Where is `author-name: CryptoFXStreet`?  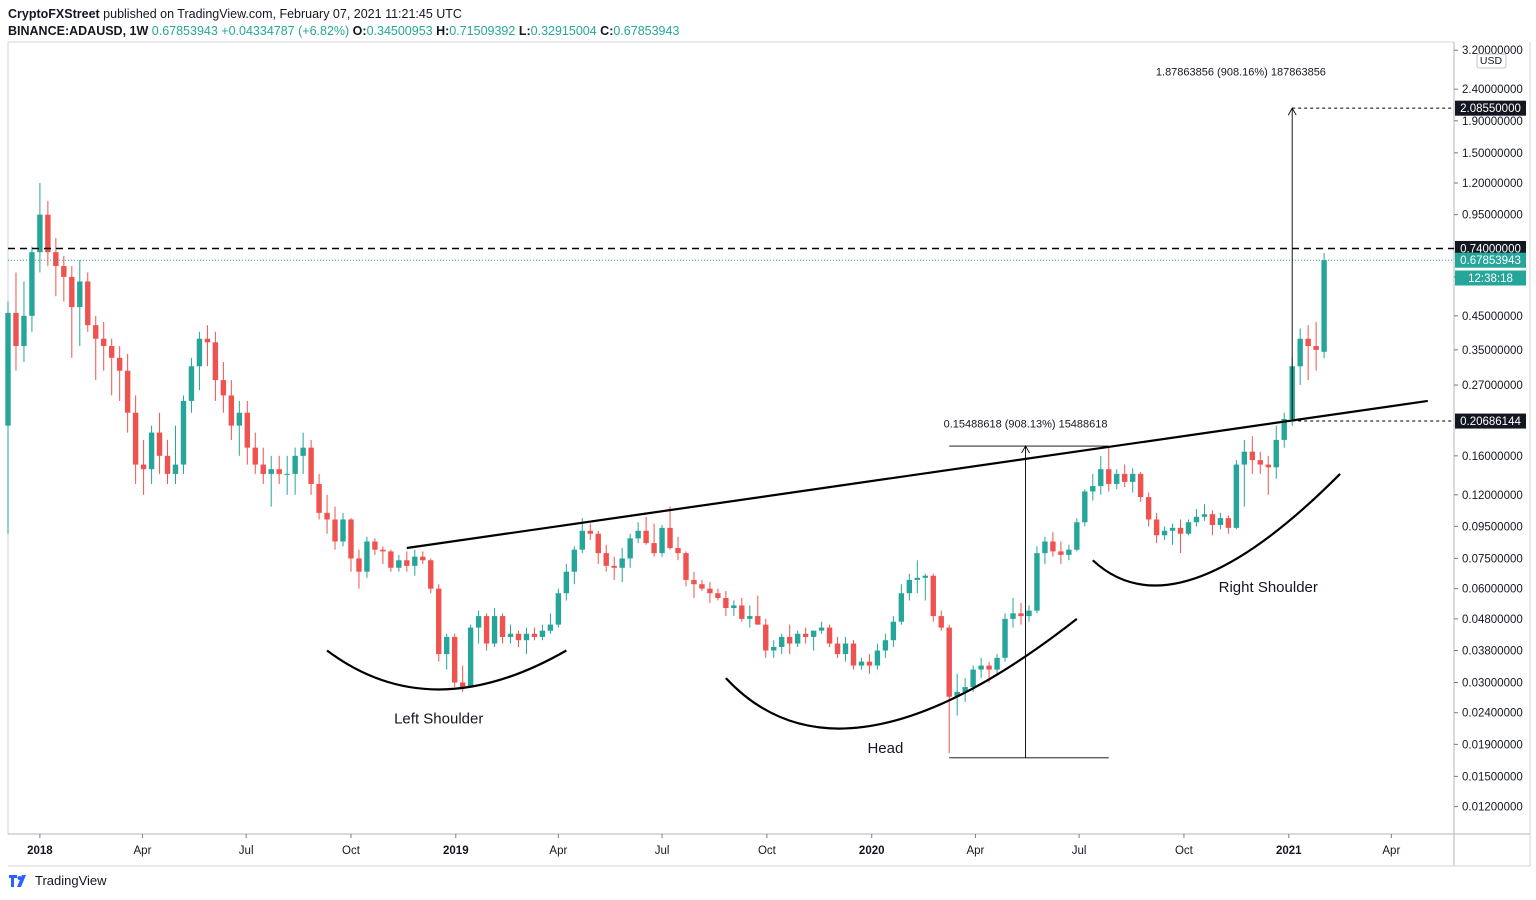
author-name: CryptoFXStreet is located at coordinates (54, 14).